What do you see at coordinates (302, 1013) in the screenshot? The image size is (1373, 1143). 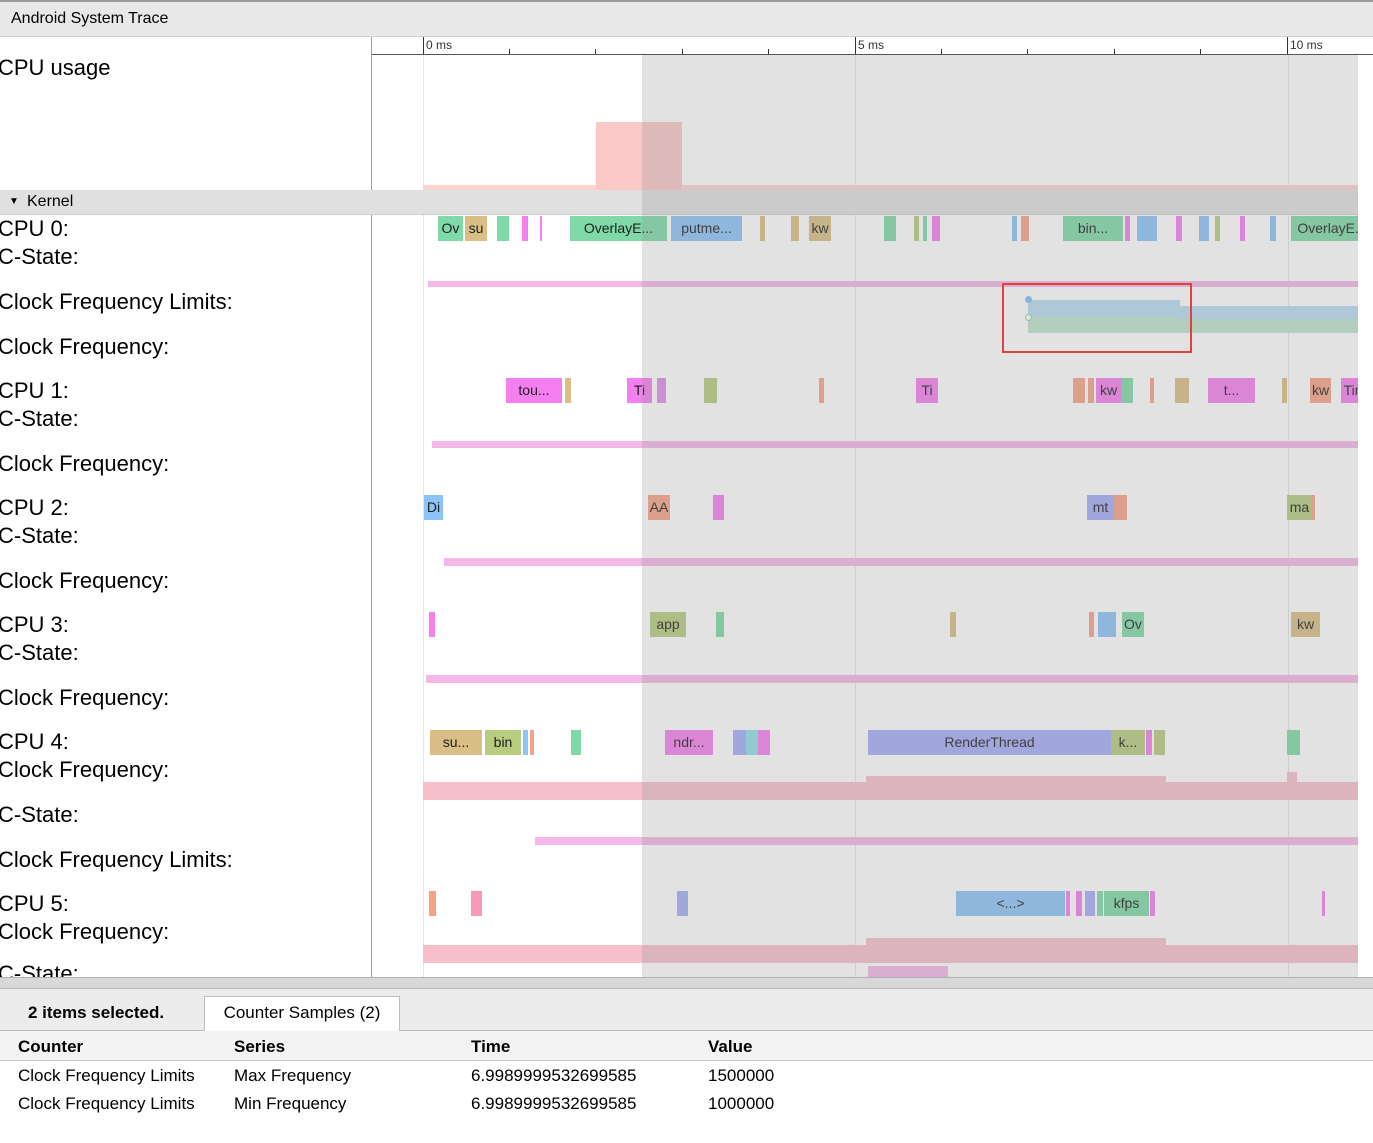 I see `tab-counter-samples: Counter Samples (2)` at bounding box center [302, 1013].